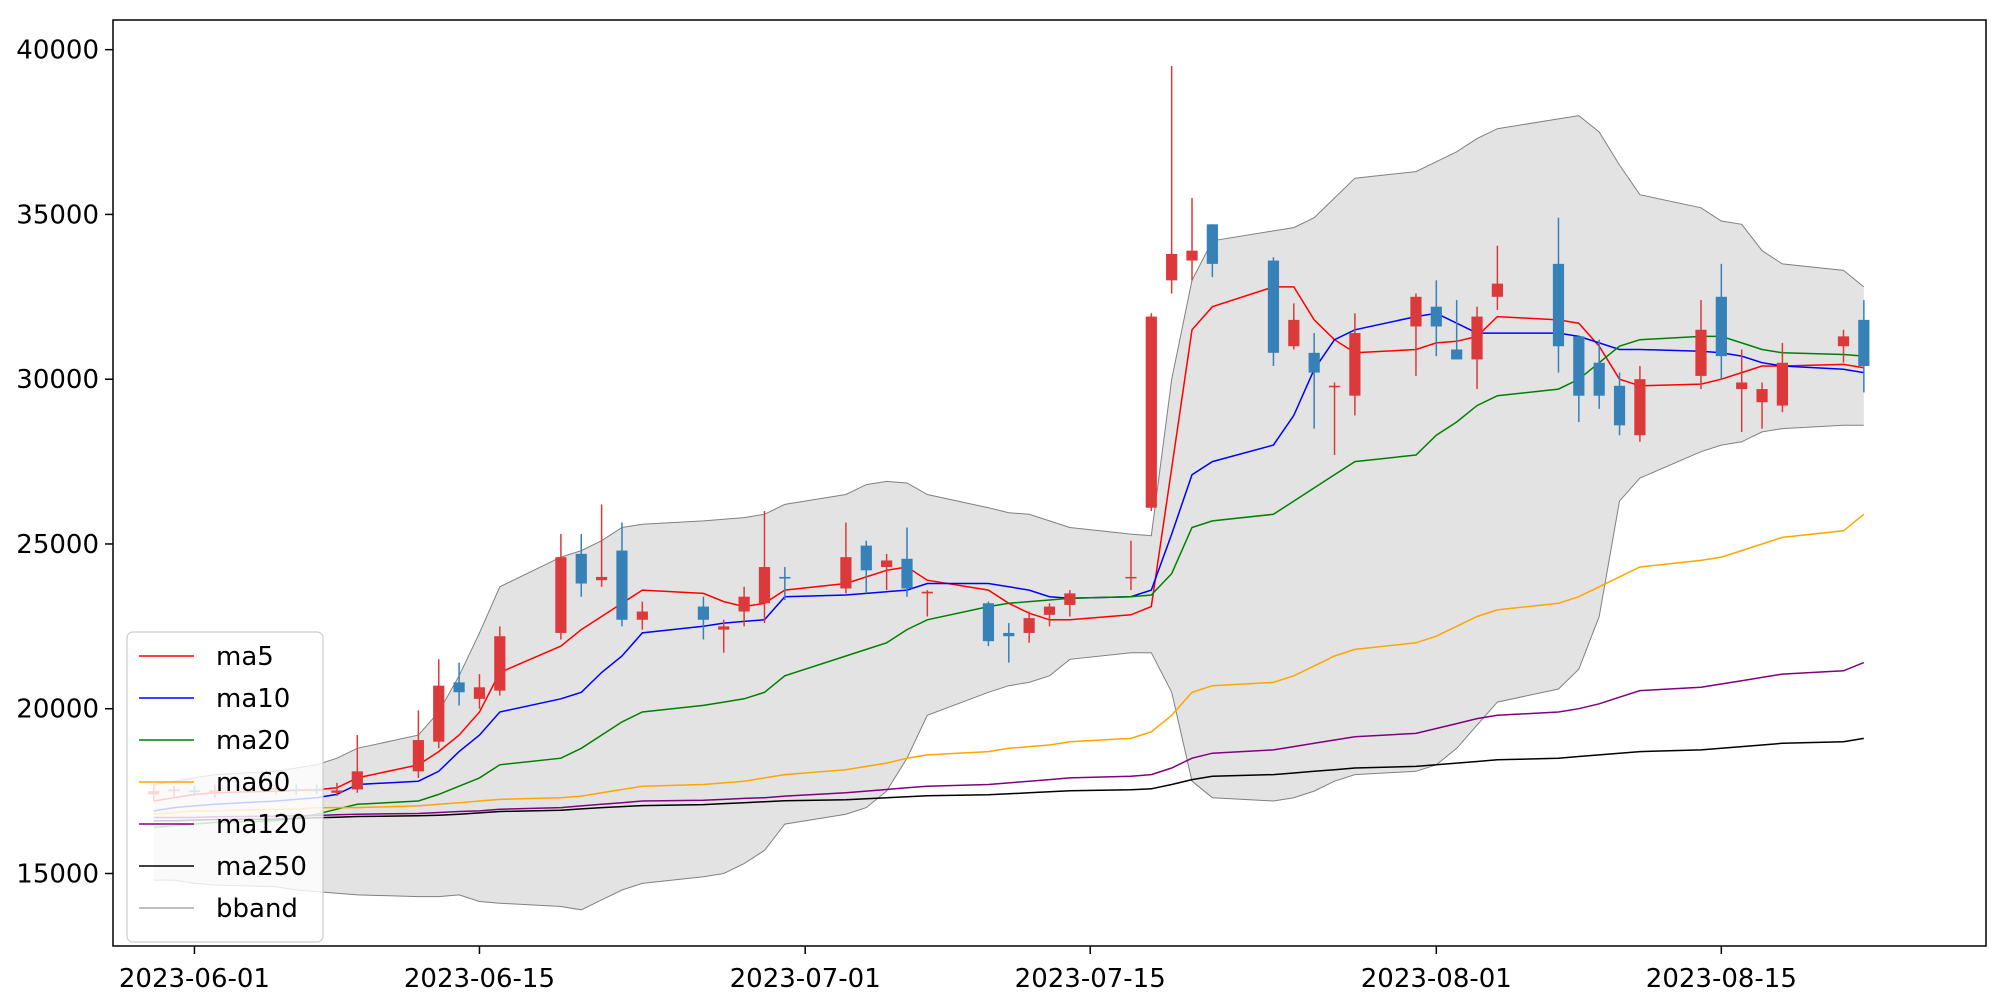  Describe the element at coordinates (57, 215) in the screenshot. I see `y-tick-label: 35000` at that location.